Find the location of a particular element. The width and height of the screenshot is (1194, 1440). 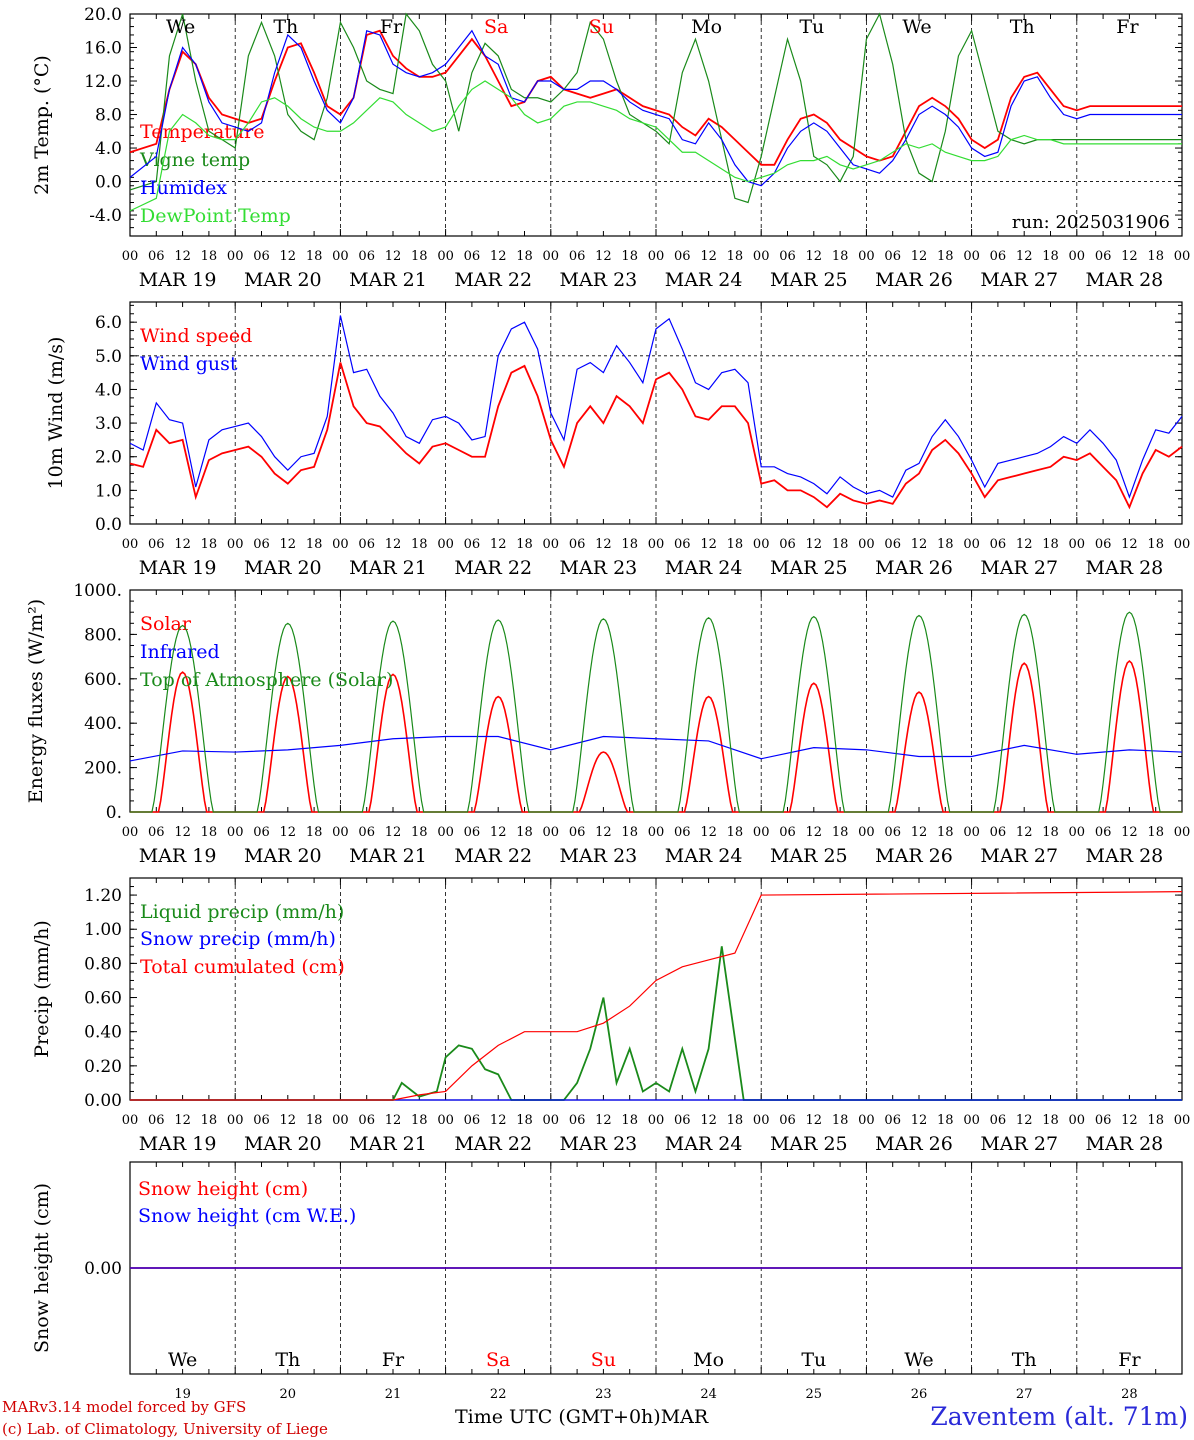

weekday-label: We is located at coordinates (916, 27).